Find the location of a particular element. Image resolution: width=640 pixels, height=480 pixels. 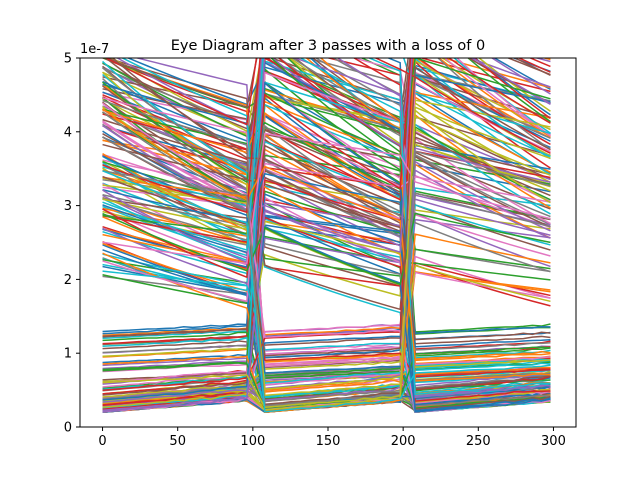

y-tick-label: 5 is located at coordinates (68, 59).